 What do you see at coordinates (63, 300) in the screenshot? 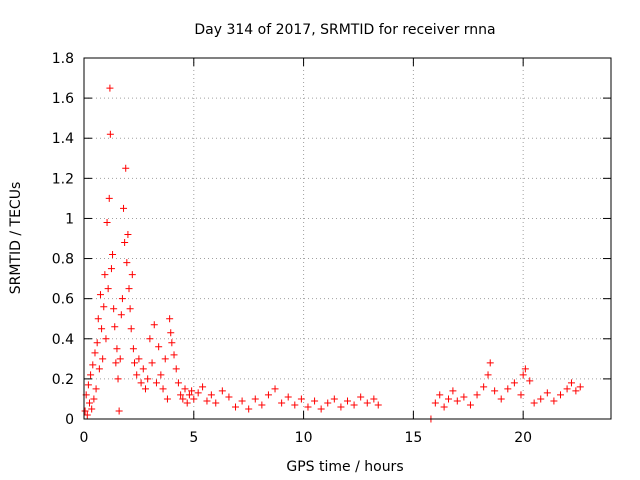
I see `y-tick-label: 0.6` at bounding box center [63, 300].